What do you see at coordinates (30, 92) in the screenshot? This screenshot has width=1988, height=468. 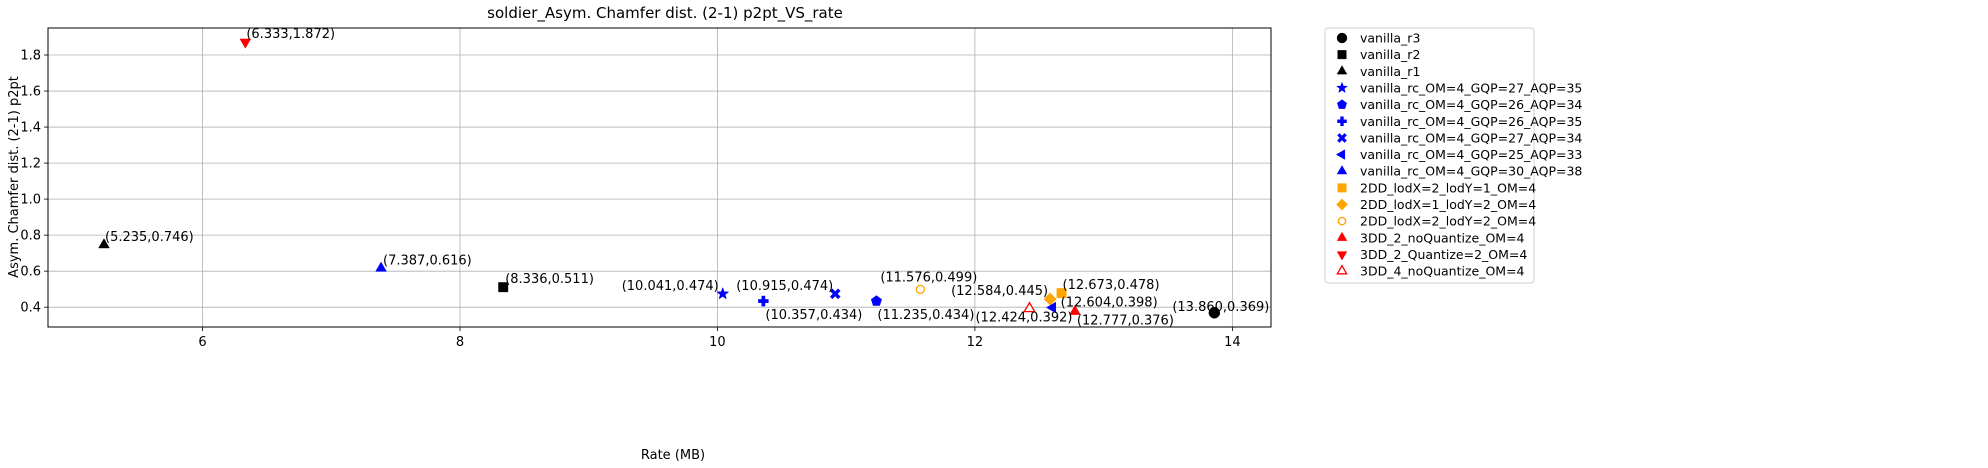 I see `y-tick-label: 1.6` at bounding box center [30, 92].